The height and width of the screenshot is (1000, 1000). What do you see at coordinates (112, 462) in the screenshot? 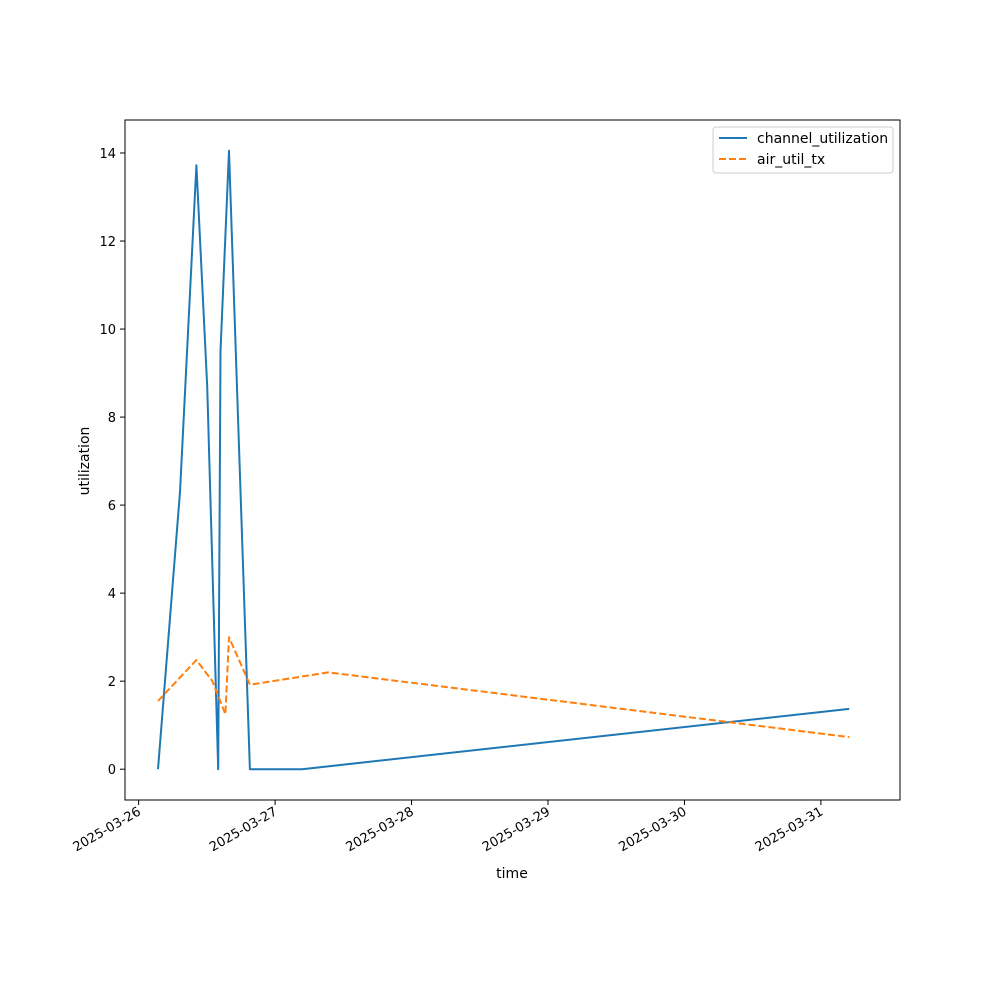
I see `y-axis: 0 2 4 6 8 10 12 14` at bounding box center [112, 462].